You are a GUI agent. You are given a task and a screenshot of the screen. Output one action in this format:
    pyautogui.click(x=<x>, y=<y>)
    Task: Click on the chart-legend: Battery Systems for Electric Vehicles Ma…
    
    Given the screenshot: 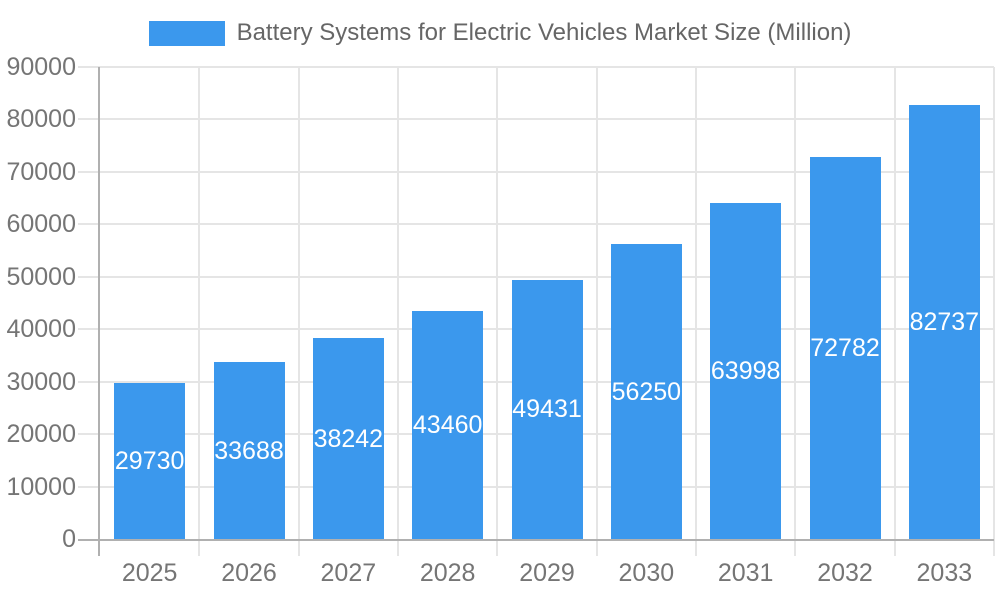 What is the action you would take?
    pyautogui.click(x=500, y=33)
    